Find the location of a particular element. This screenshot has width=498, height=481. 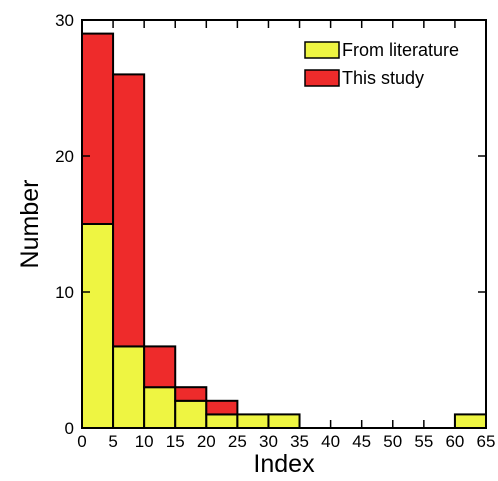

y-tick-label: 0 is located at coordinates (69, 428).